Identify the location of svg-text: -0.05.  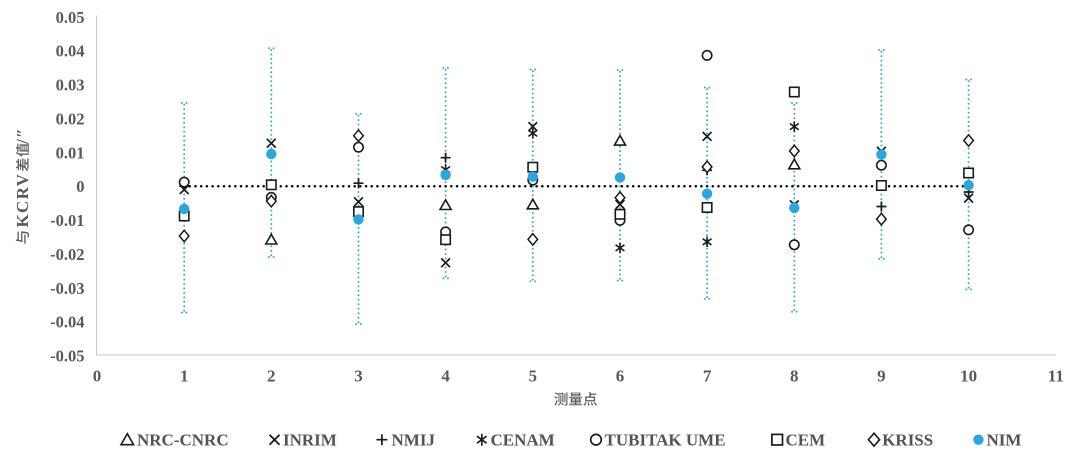
(67, 356).